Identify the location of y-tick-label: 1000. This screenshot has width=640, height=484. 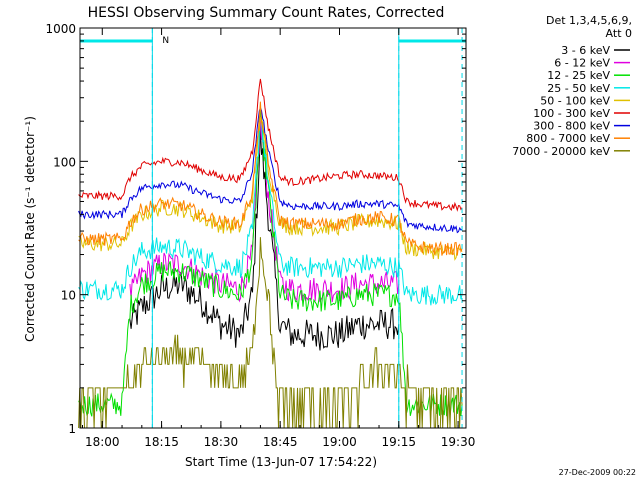
(60, 29).